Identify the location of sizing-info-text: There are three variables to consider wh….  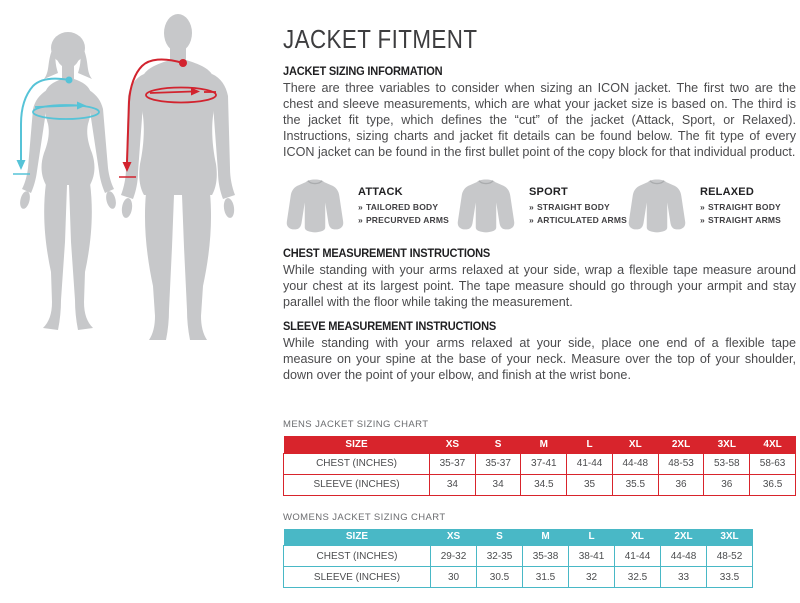
(539, 120).